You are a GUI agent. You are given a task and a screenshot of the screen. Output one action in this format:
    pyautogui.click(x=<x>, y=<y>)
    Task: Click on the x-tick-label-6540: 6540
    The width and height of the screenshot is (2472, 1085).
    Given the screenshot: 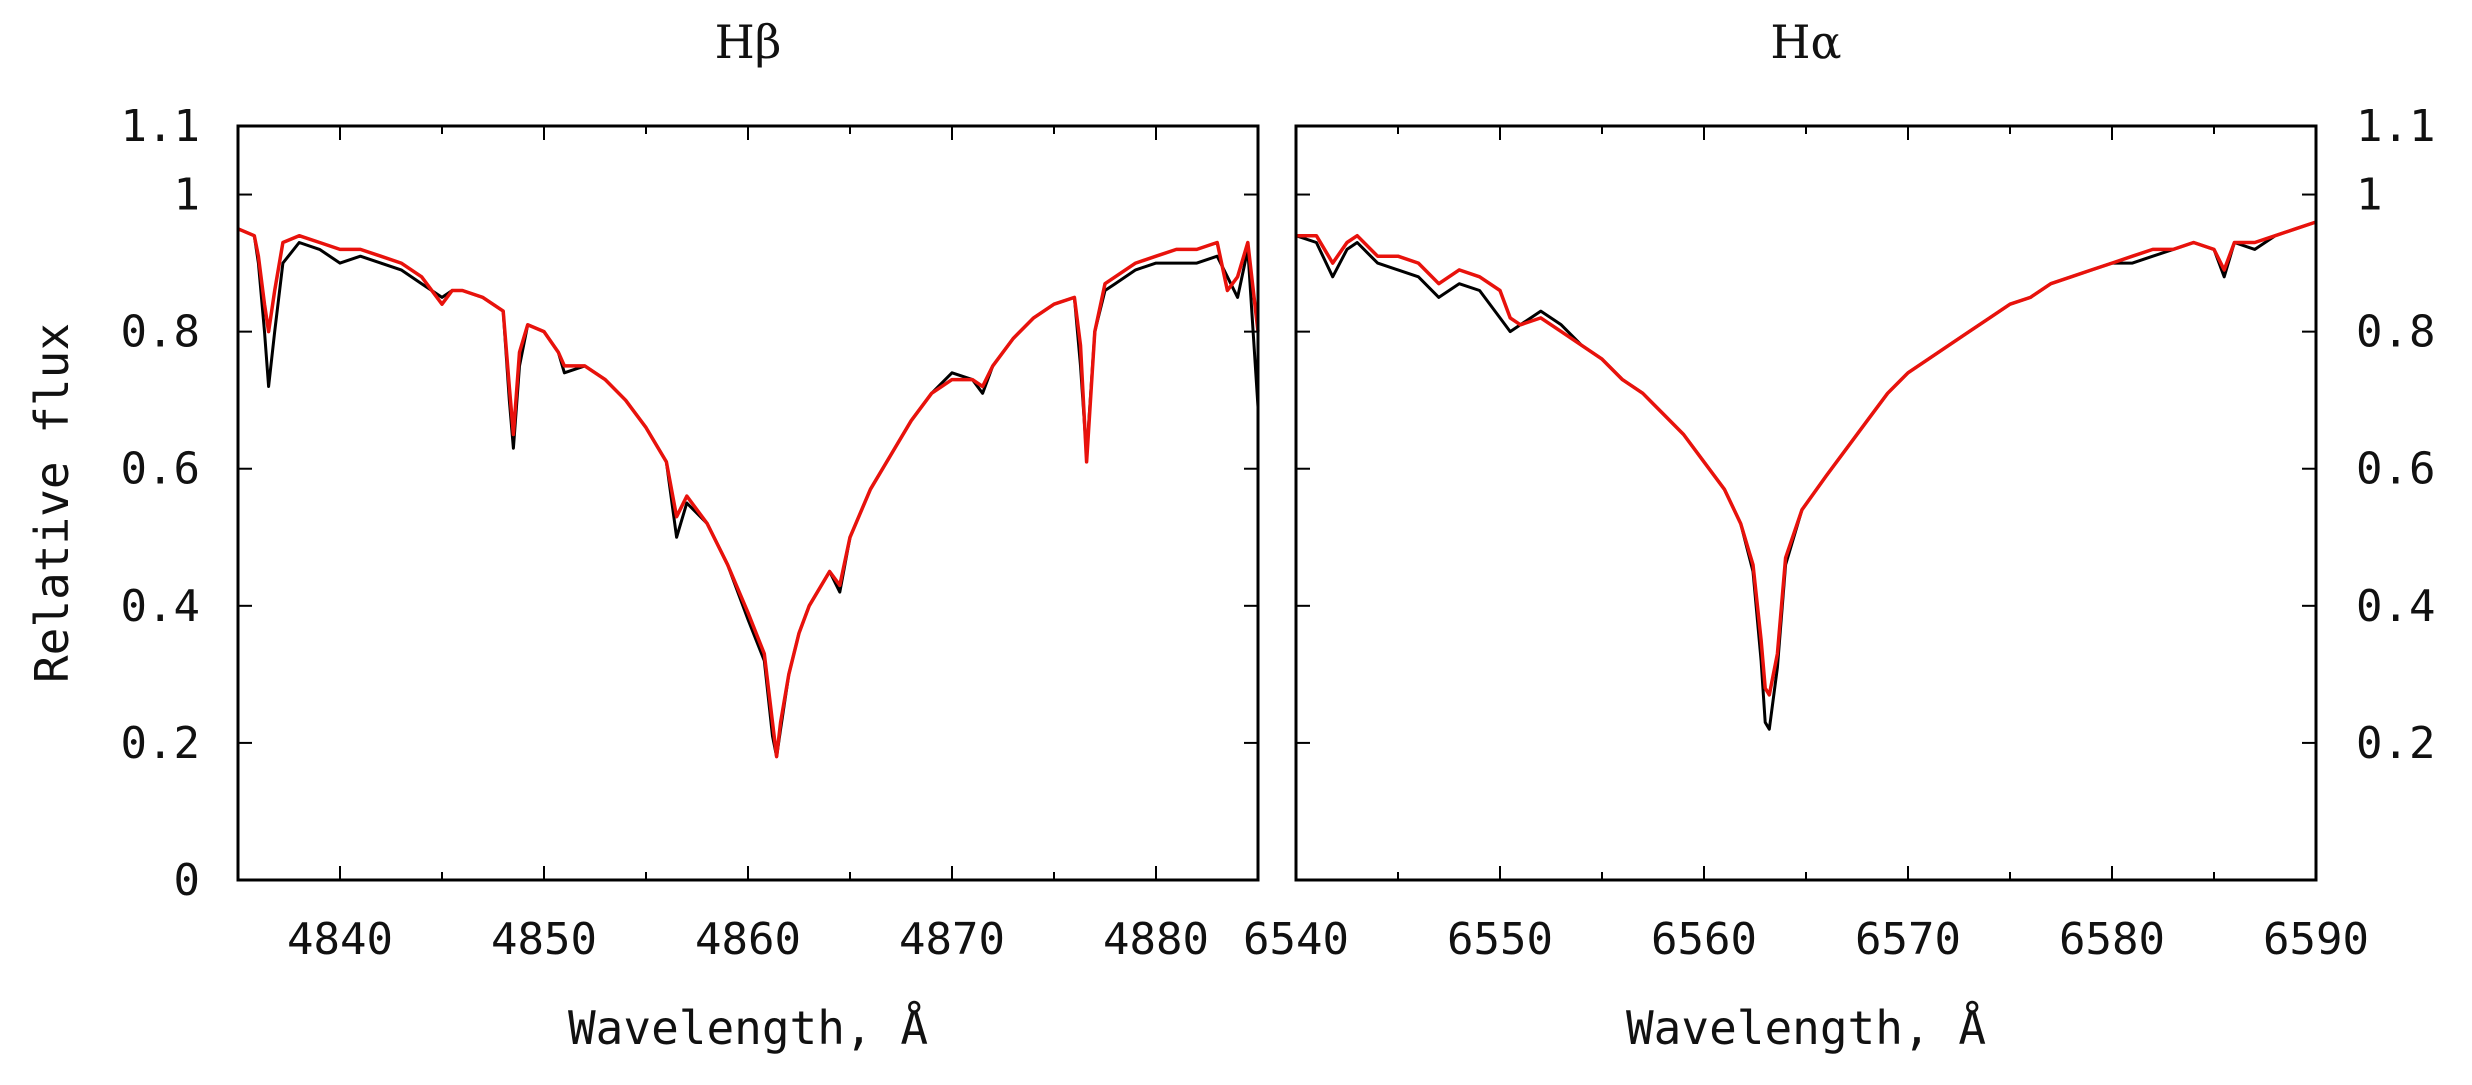 What is the action you would take?
    pyautogui.click(x=1296, y=939)
    